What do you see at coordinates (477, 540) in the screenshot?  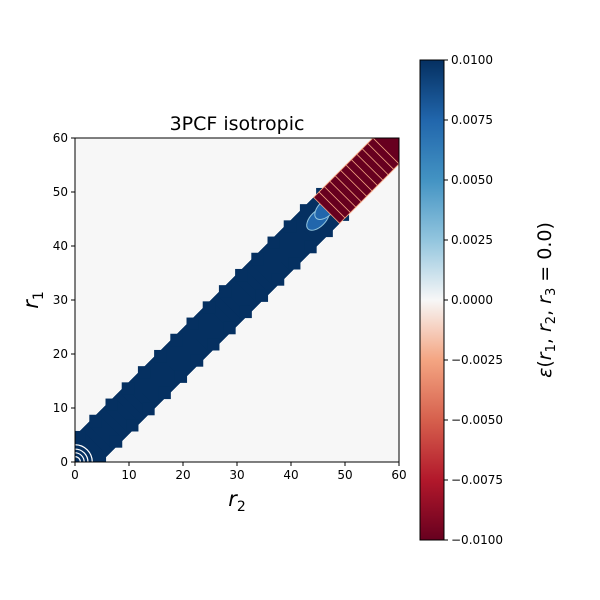 I see `colorbar-tick-label: −0.0100` at bounding box center [477, 540].